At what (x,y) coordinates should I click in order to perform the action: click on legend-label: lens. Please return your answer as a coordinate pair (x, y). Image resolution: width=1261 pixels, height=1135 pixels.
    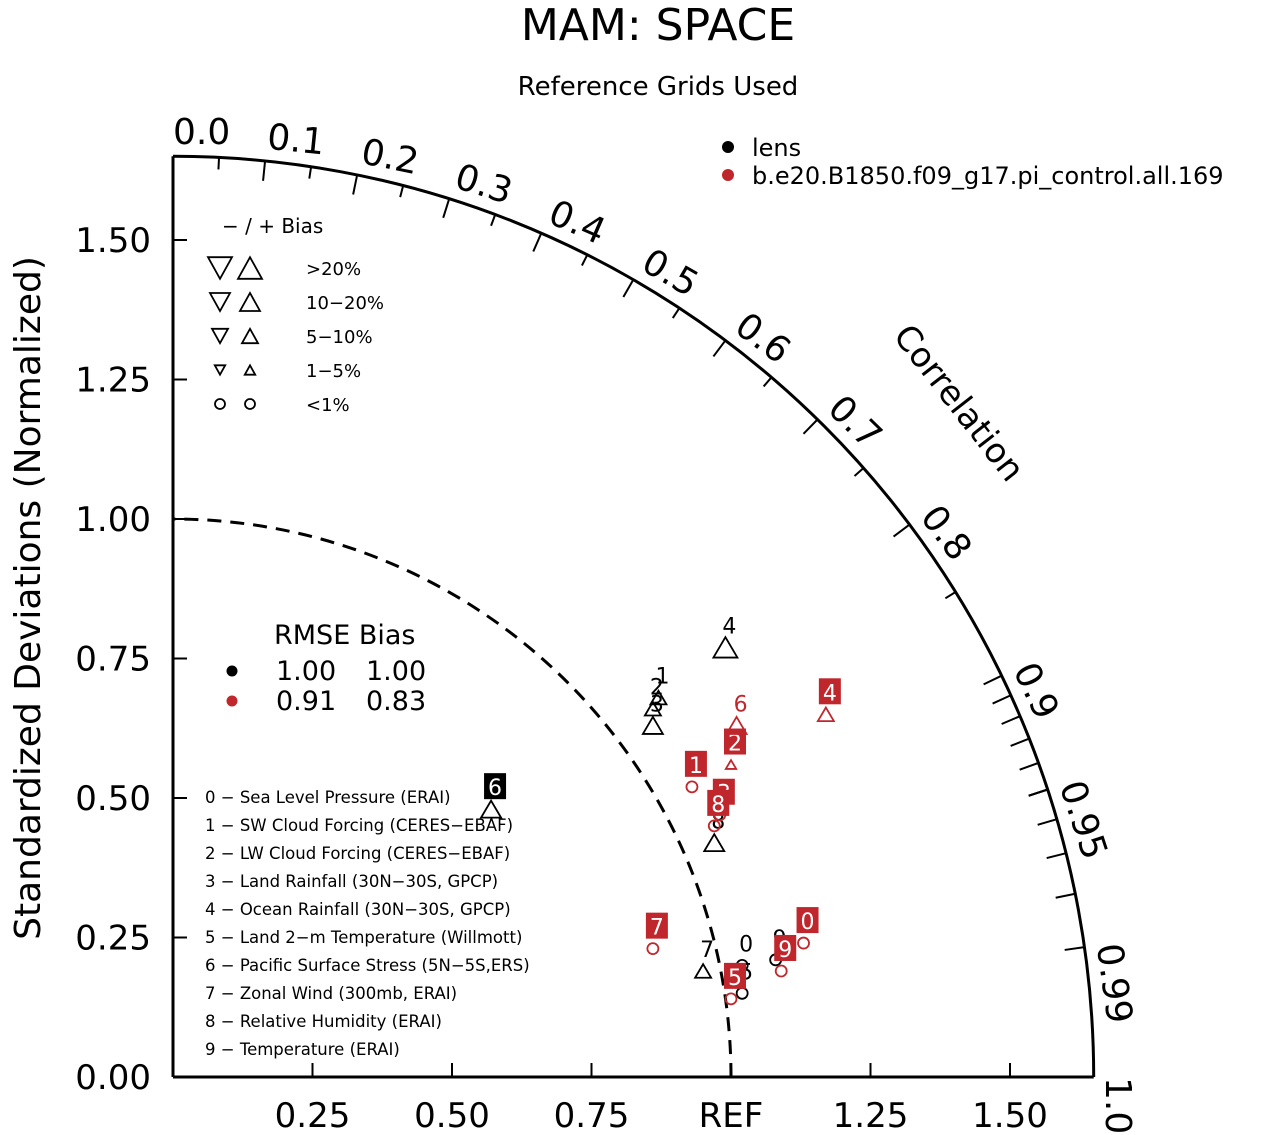
    Looking at the image, I should click on (776, 148).